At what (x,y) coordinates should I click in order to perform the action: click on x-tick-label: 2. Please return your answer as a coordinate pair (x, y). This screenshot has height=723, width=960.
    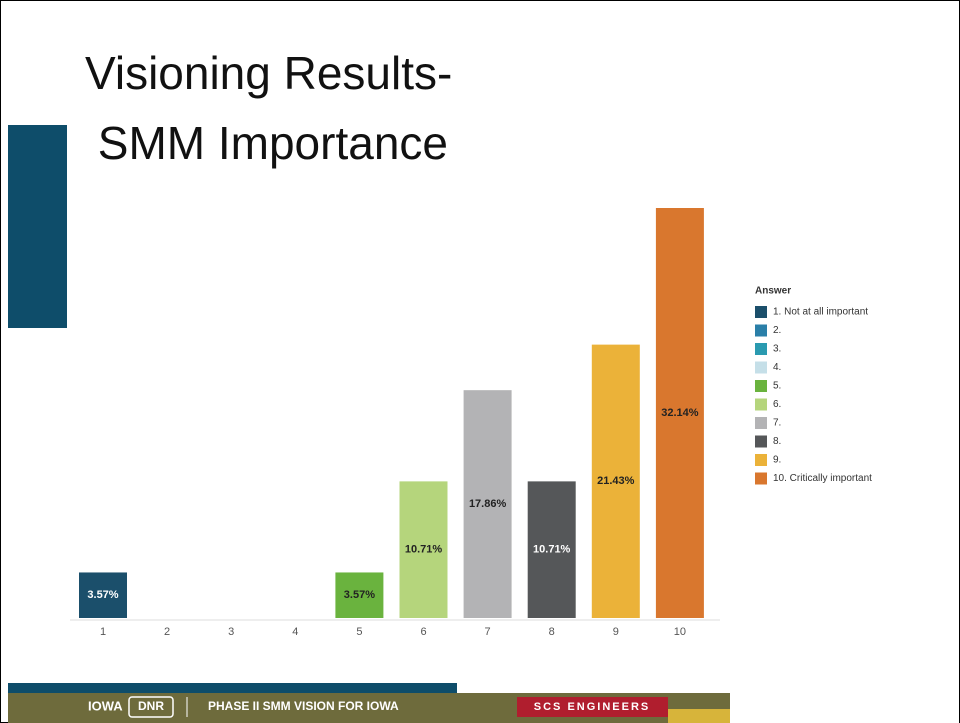
    Looking at the image, I should click on (167, 632).